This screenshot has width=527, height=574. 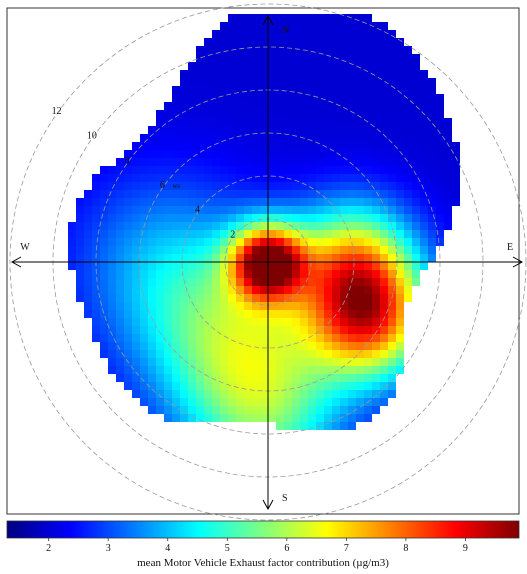 What do you see at coordinates (510, 247) in the screenshot?
I see `direction-label-e: E` at bounding box center [510, 247].